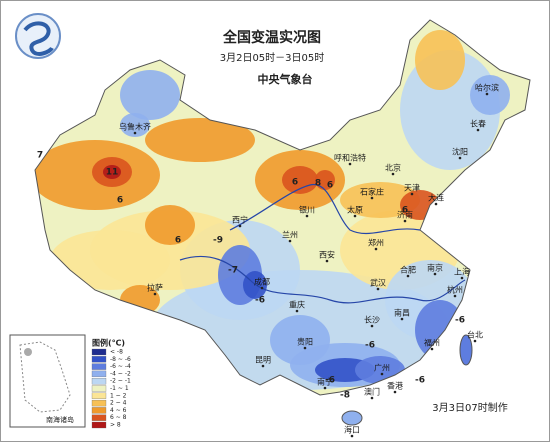 The image size is (550, 442). Describe the element at coordinates (350, 158) in the screenshot. I see `city-label: 呼和浩特` at that location.